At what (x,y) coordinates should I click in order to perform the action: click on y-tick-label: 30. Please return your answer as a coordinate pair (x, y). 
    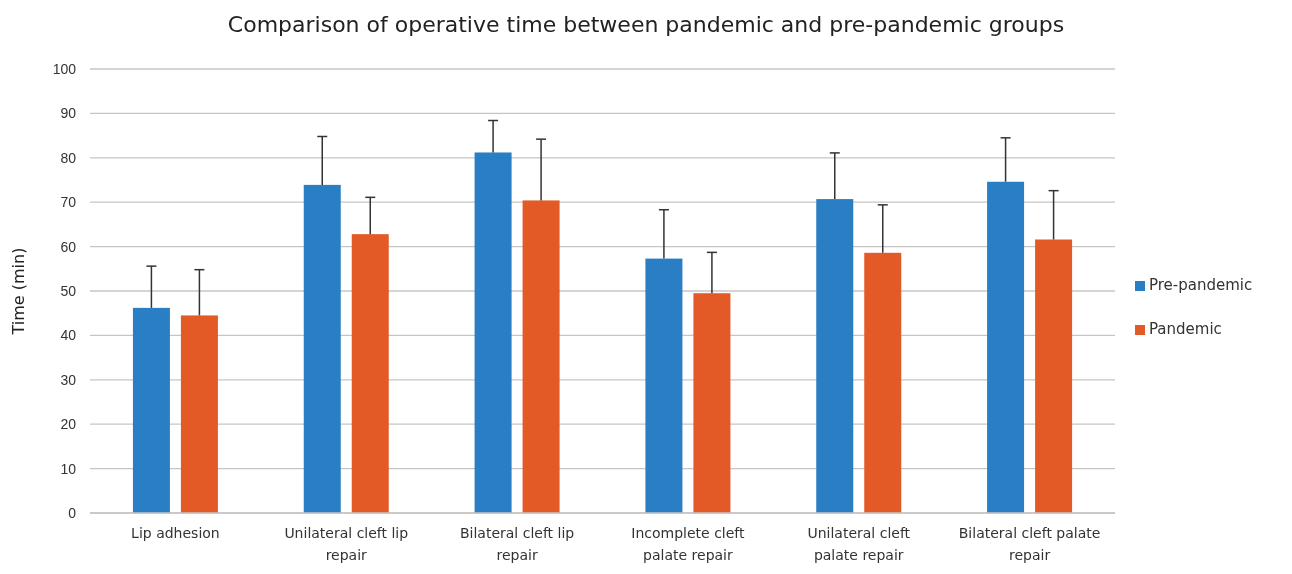
    Looking at the image, I should click on (68, 379).